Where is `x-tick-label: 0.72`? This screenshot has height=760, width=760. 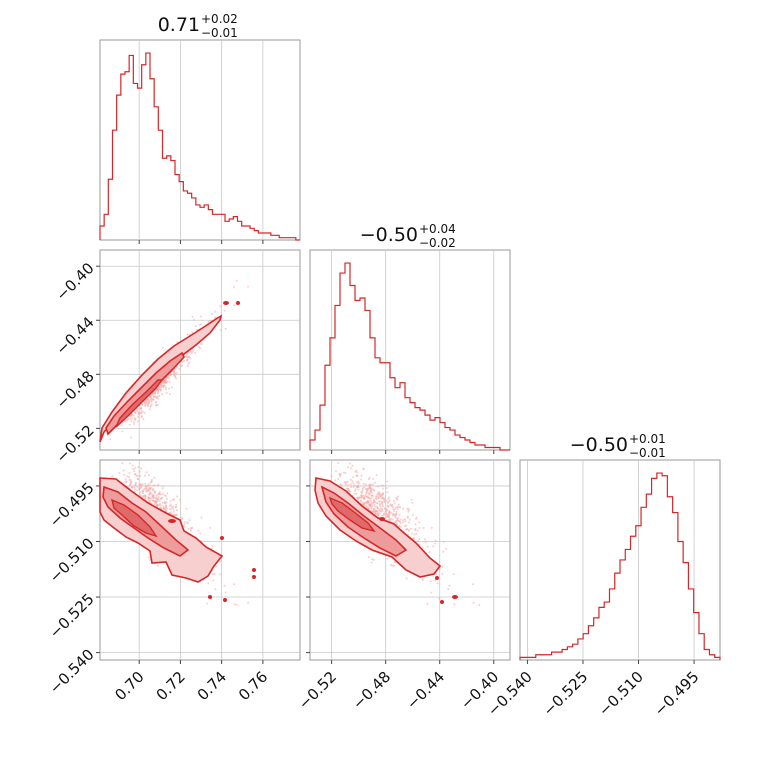
x-tick-label: 0.72 is located at coordinates (171, 686).